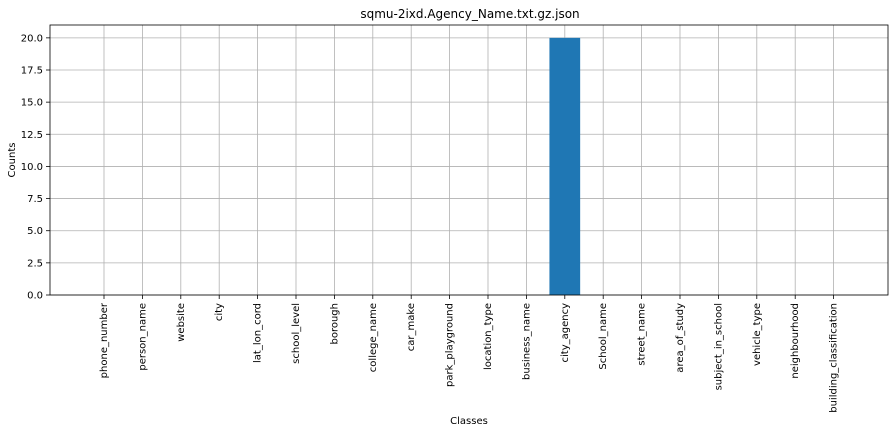  What do you see at coordinates (104, 340) in the screenshot?
I see `x-tick-label: phone_number` at bounding box center [104, 340].